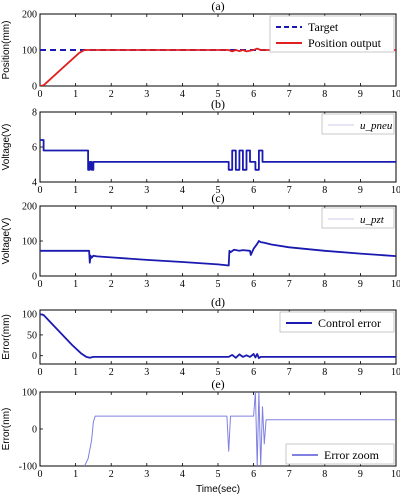  I want to click on legend-label: Target, so click(323, 27).